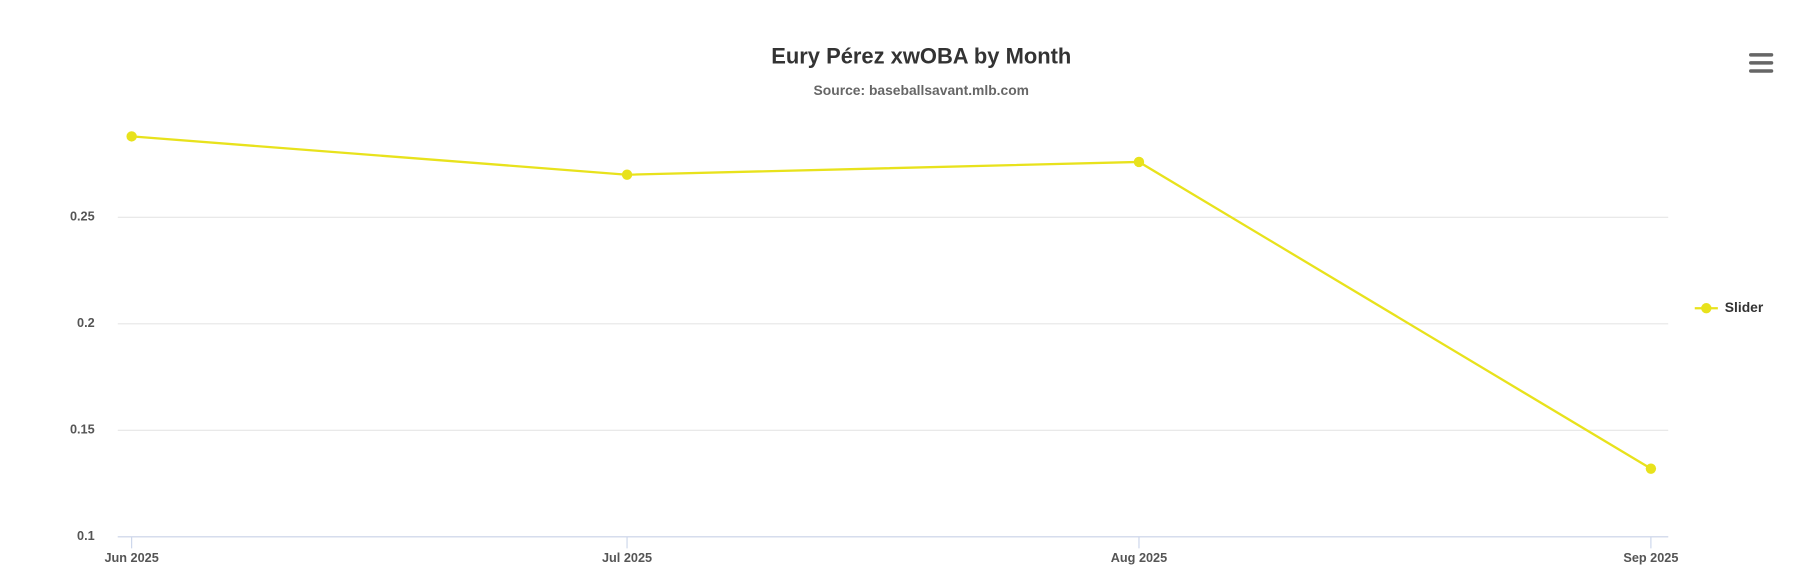 The image size is (1801, 583). What do you see at coordinates (1650, 558) in the screenshot?
I see `x-tick-label: Sep 2025` at bounding box center [1650, 558].